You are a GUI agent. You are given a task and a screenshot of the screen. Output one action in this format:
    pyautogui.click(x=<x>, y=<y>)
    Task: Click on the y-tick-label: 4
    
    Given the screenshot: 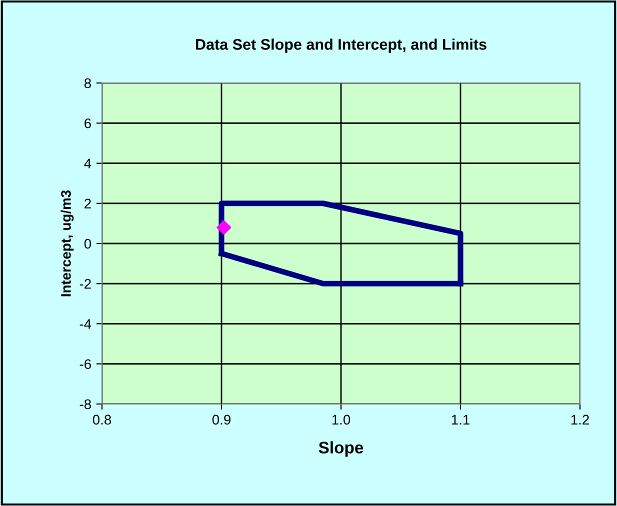 What is the action you would take?
    pyautogui.click(x=88, y=163)
    